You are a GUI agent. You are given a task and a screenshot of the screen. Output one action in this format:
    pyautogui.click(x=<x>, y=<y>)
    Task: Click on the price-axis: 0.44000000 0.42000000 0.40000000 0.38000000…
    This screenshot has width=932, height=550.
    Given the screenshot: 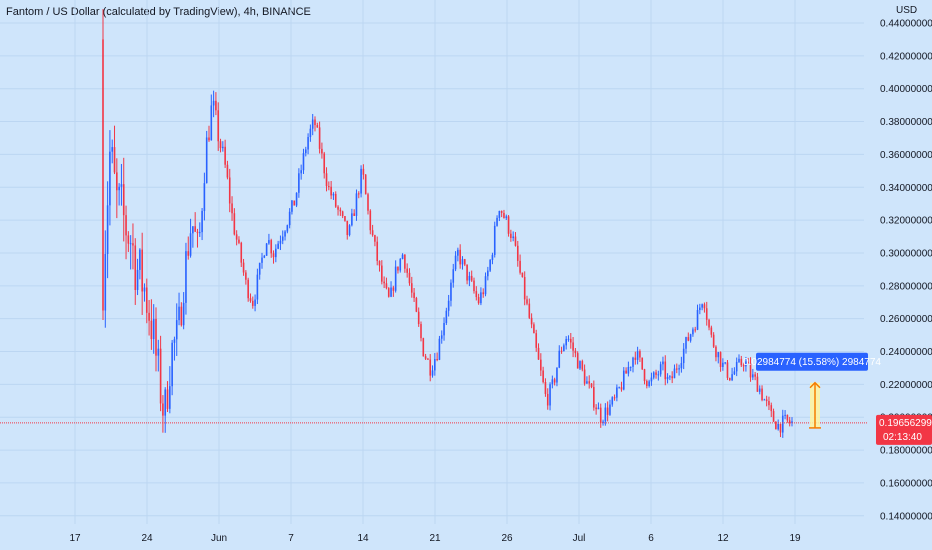 What is the action you would take?
    pyautogui.click(x=904, y=263)
    